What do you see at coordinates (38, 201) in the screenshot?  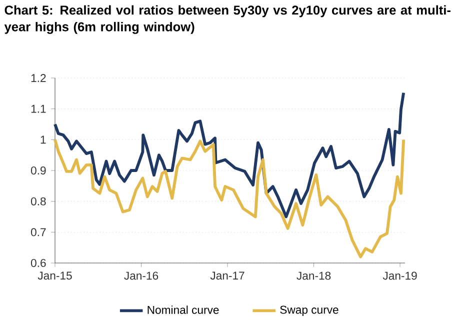 I see `y-tick-label: 0.8` at bounding box center [38, 201].